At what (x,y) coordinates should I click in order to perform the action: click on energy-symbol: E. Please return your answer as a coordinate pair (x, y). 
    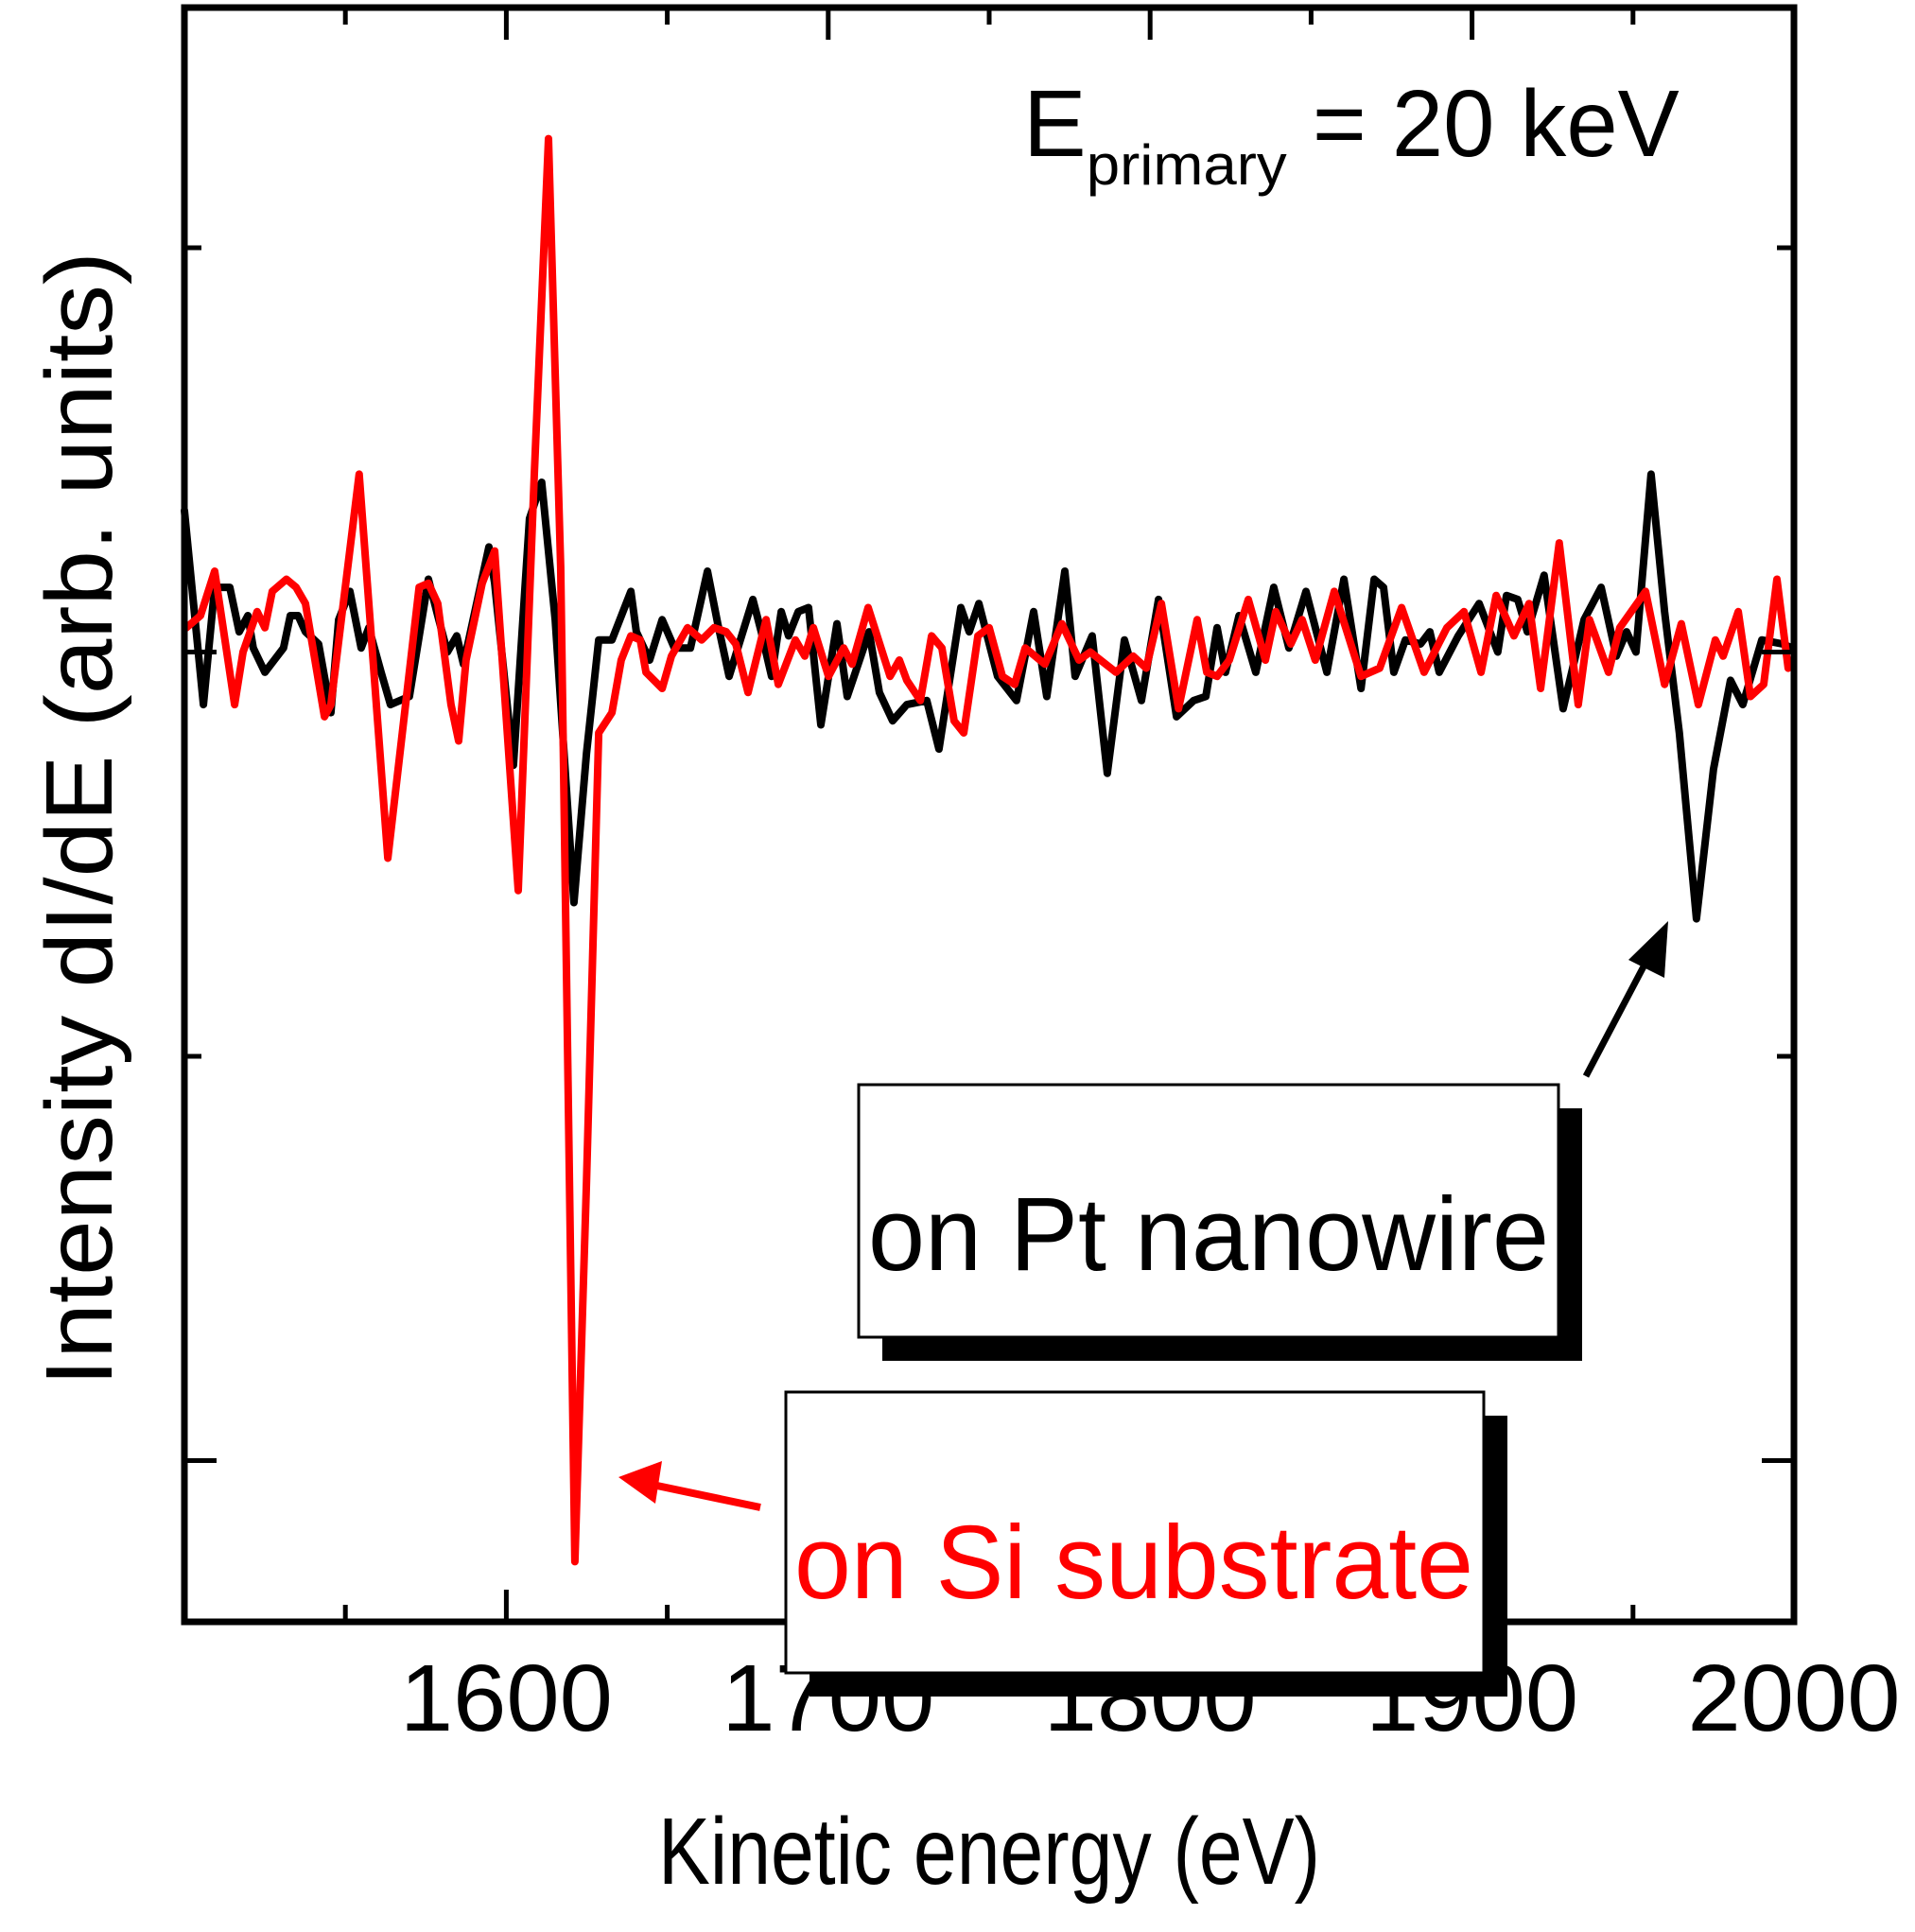
    Looking at the image, I should click on (1055, 124).